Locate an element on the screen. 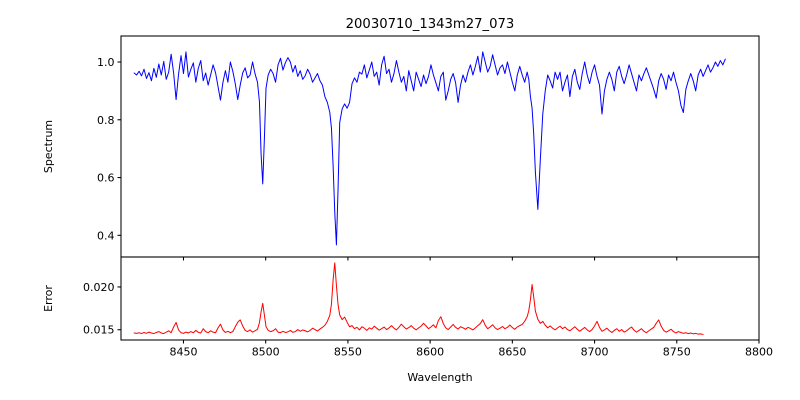 This screenshot has width=800, height=400. error-panel-ytick-label: 0.015 is located at coordinates (99, 330).